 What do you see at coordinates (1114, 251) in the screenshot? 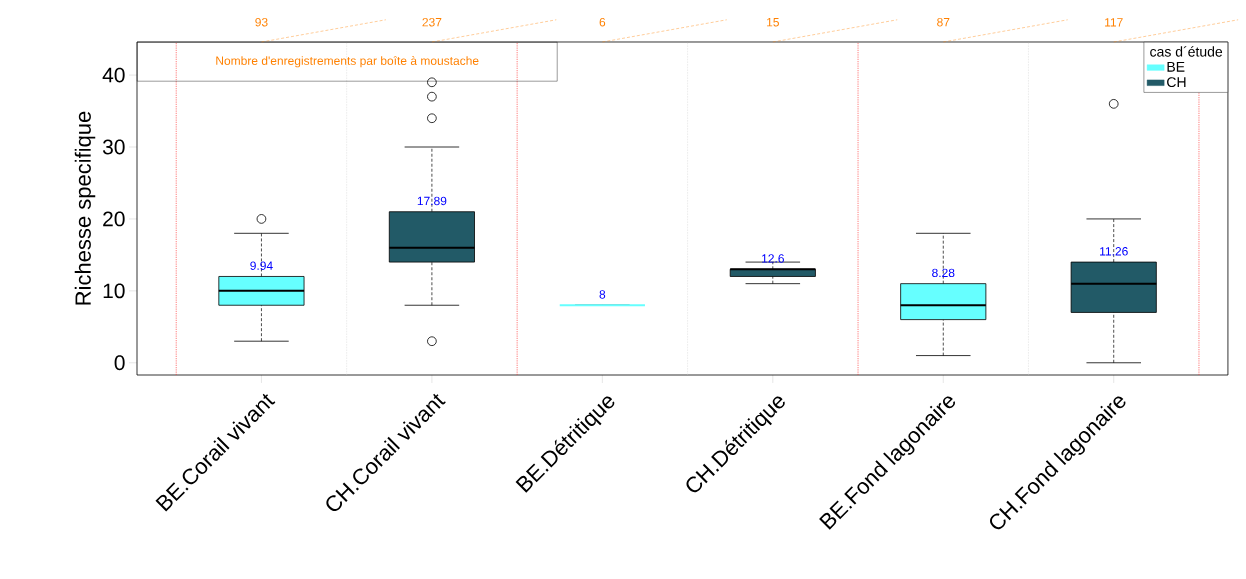
I see `annotation: 11.26` at bounding box center [1114, 251].